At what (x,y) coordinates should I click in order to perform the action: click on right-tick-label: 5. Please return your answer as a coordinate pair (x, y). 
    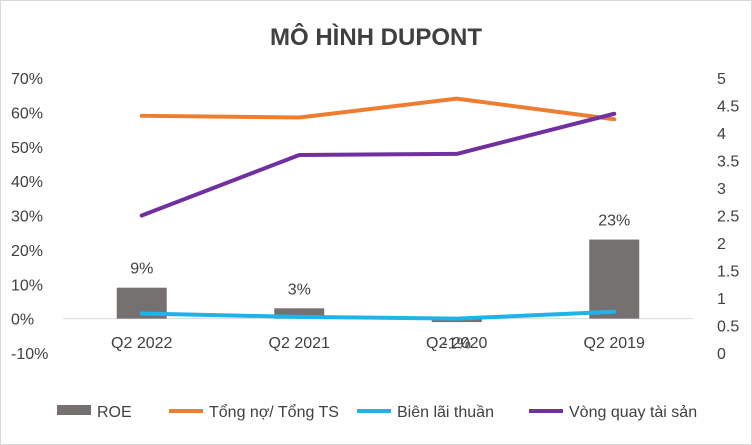
    Looking at the image, I should click on (721, 79).